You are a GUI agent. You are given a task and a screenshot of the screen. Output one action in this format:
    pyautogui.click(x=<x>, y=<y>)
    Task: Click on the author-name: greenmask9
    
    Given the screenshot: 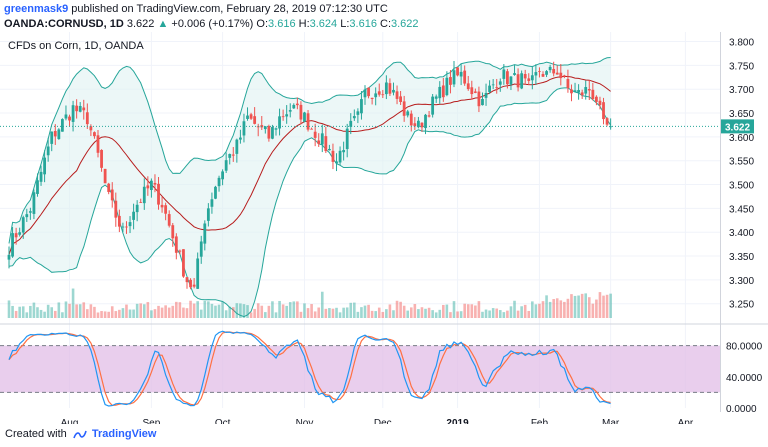 What is the action you would take?
    pyautogui.click(x=36, y=9)
    